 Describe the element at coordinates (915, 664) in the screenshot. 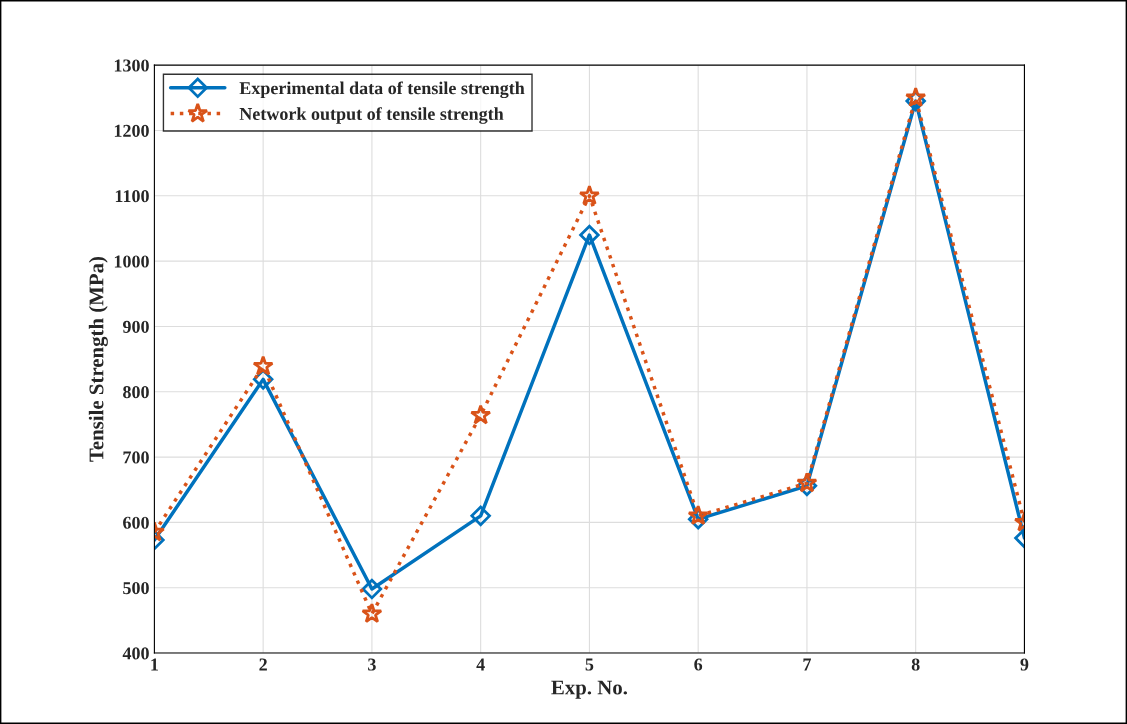

I see `x-tick-label: 8` at that location.